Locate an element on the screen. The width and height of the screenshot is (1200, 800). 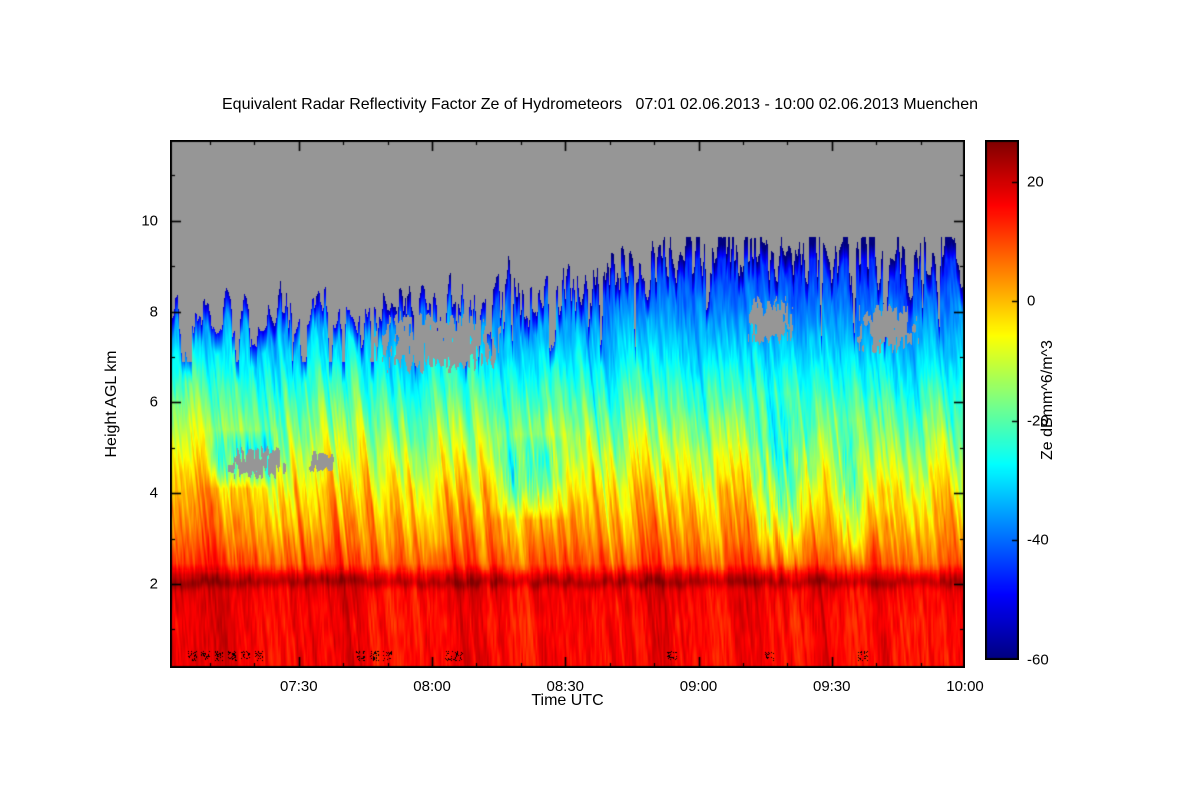
colorbar-tick-label: 20 is located at coordinates (1035, 182).